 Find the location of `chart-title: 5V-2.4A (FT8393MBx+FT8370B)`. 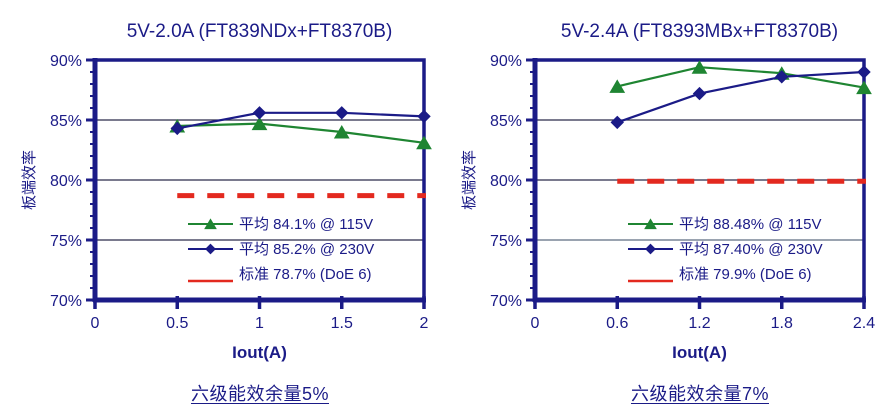

chart-title: 5V-2.4A (FT8393MBx+FT8370B) is located at coordinates (699, 31).